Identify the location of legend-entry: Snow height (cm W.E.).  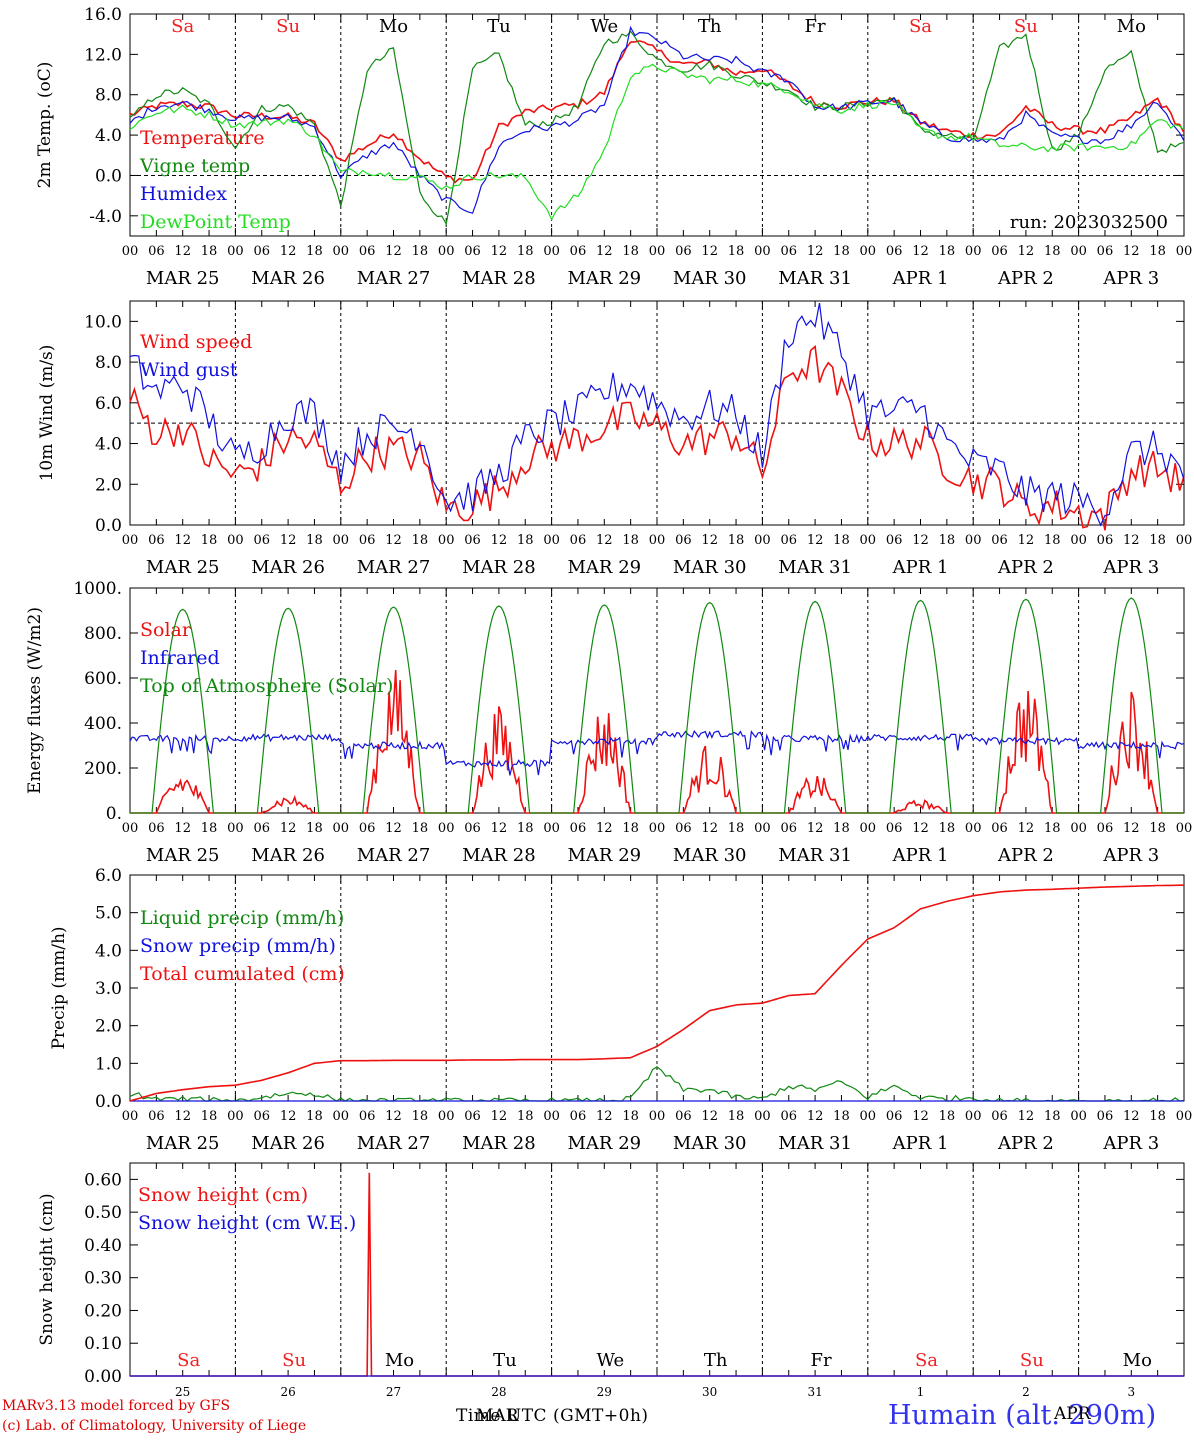
(247, 1223).